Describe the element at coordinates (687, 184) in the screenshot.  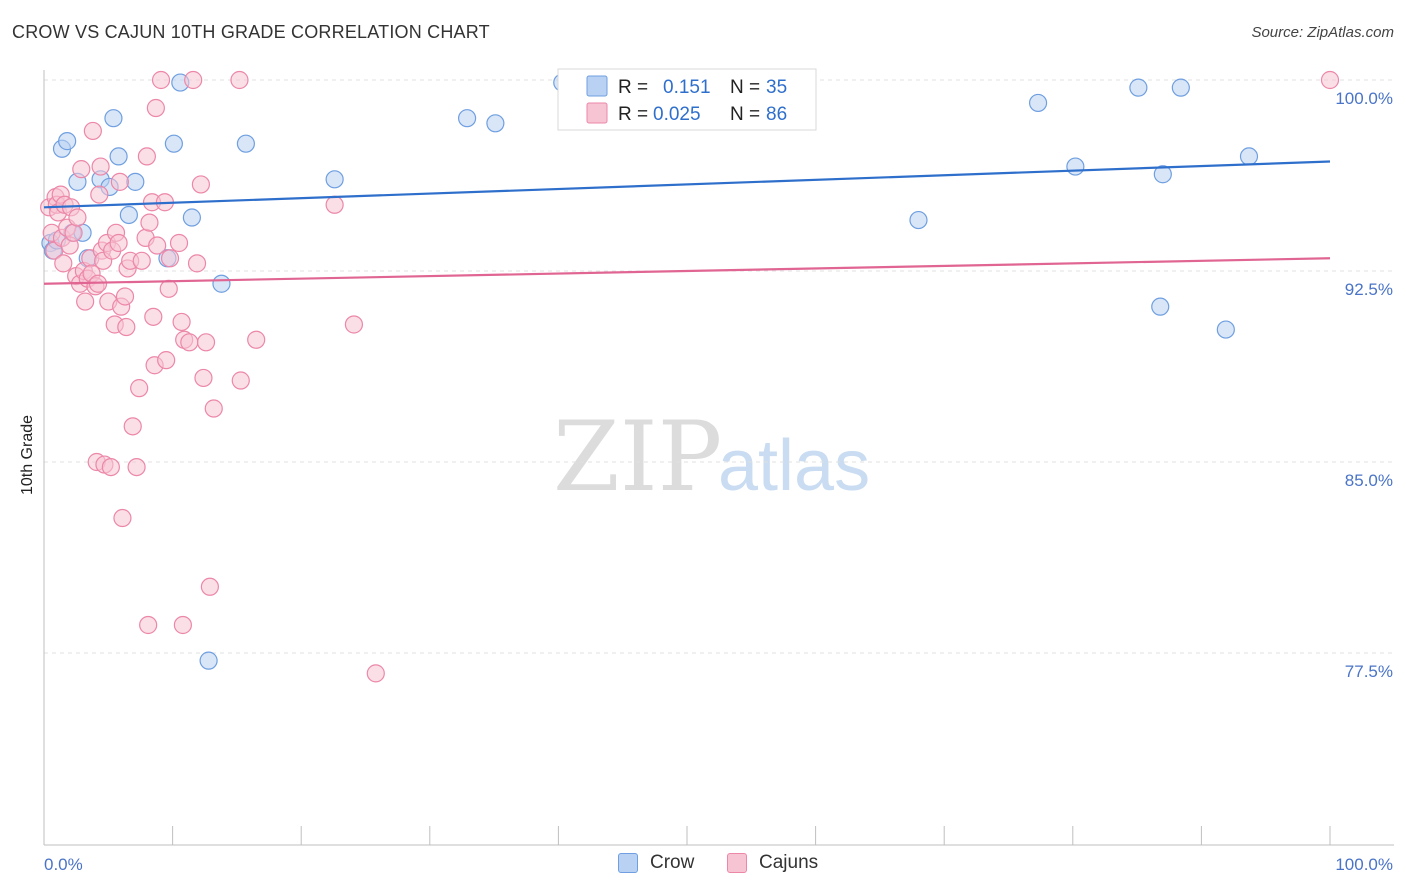
I see `trendline-crow` at that location.